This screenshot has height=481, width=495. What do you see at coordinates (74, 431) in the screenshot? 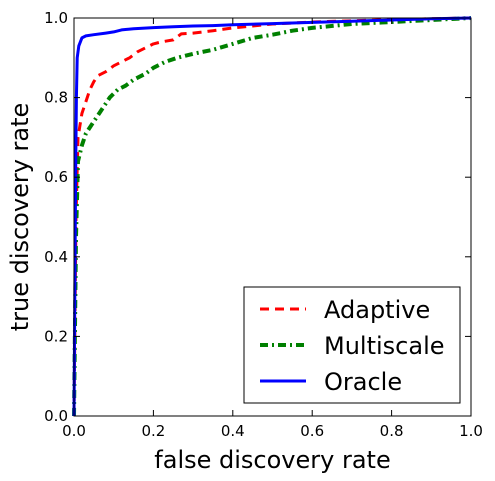
I see `x-tick-label: 0.0` at bounding box center [74, 431].